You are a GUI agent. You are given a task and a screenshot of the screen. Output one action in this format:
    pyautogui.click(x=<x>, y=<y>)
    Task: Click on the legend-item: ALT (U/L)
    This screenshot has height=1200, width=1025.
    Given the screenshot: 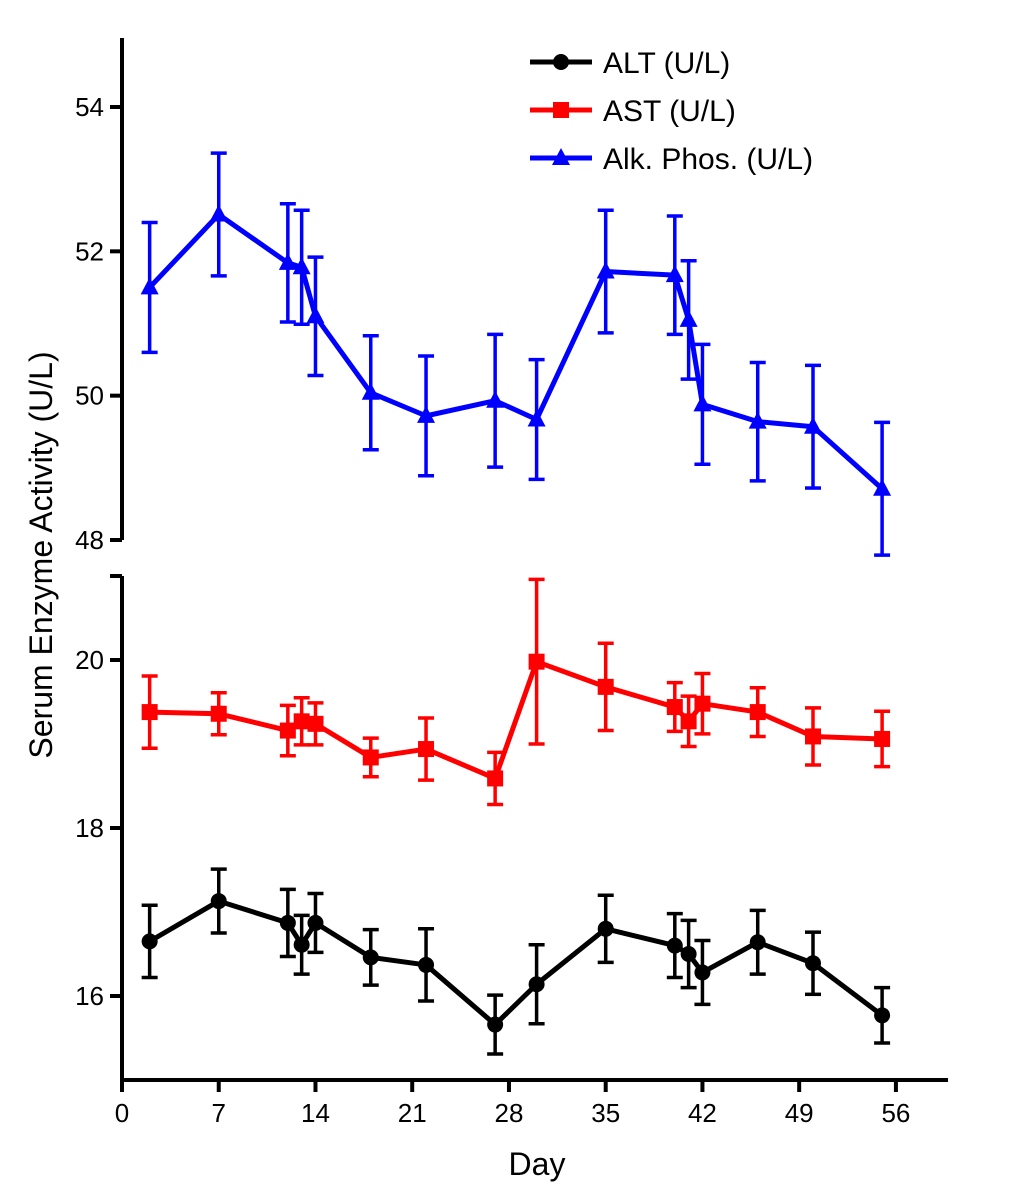 What is the action you would take?
    pyautogui.click(x=630, y=63)
    